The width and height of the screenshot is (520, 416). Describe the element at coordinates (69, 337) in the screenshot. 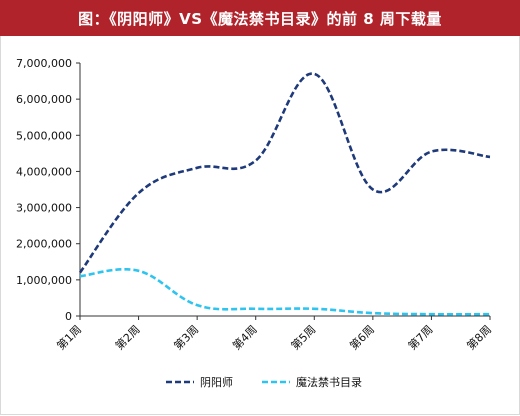

I see `x-tick-label: 第1周` at that location.